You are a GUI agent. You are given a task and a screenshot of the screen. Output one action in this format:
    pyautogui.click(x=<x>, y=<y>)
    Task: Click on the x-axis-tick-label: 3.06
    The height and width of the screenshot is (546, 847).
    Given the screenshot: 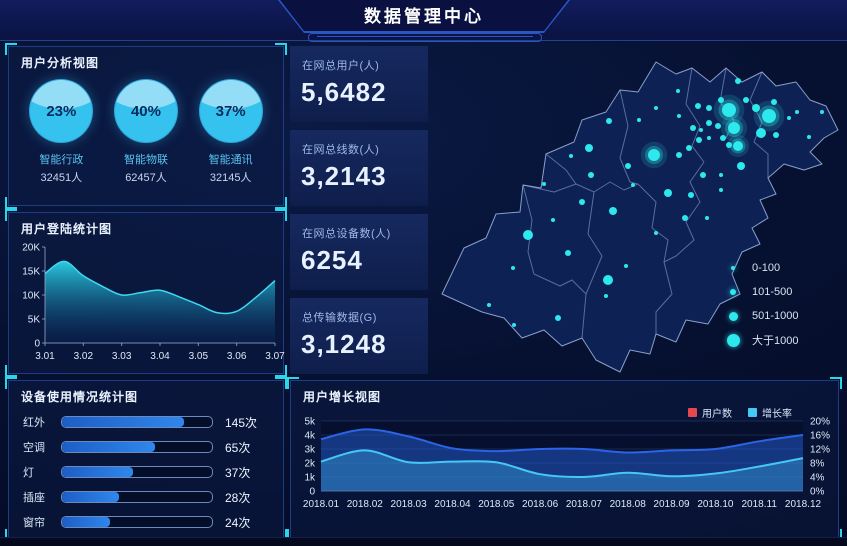 What is the action you would take?
    pyautogui.click(x=237, y=356)
    